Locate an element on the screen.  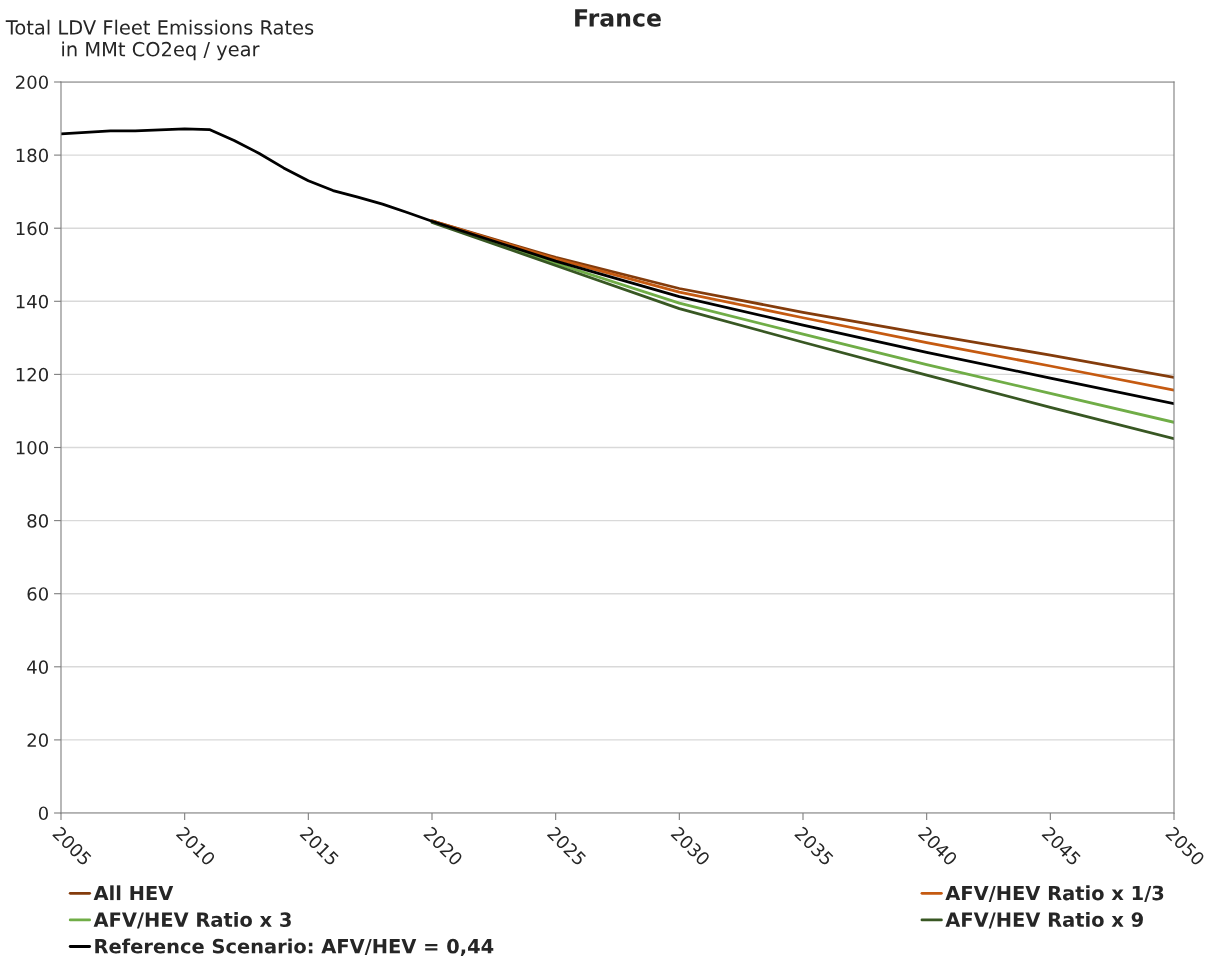
y-tick-label: 100 is located at coordinates (32, 447).